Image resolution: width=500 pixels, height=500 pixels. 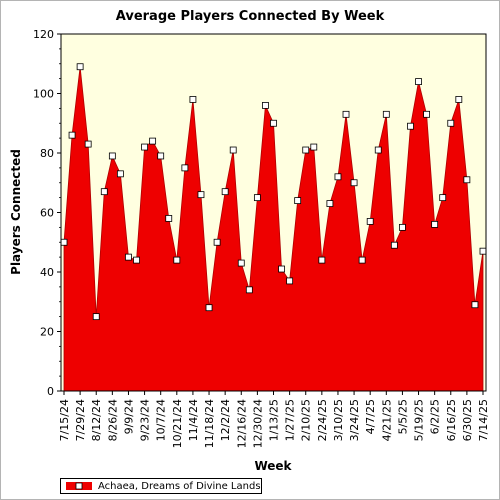 I want to click on legend-label: Achaea, Dreams of Divine Lands, so click(x=179, y=486).